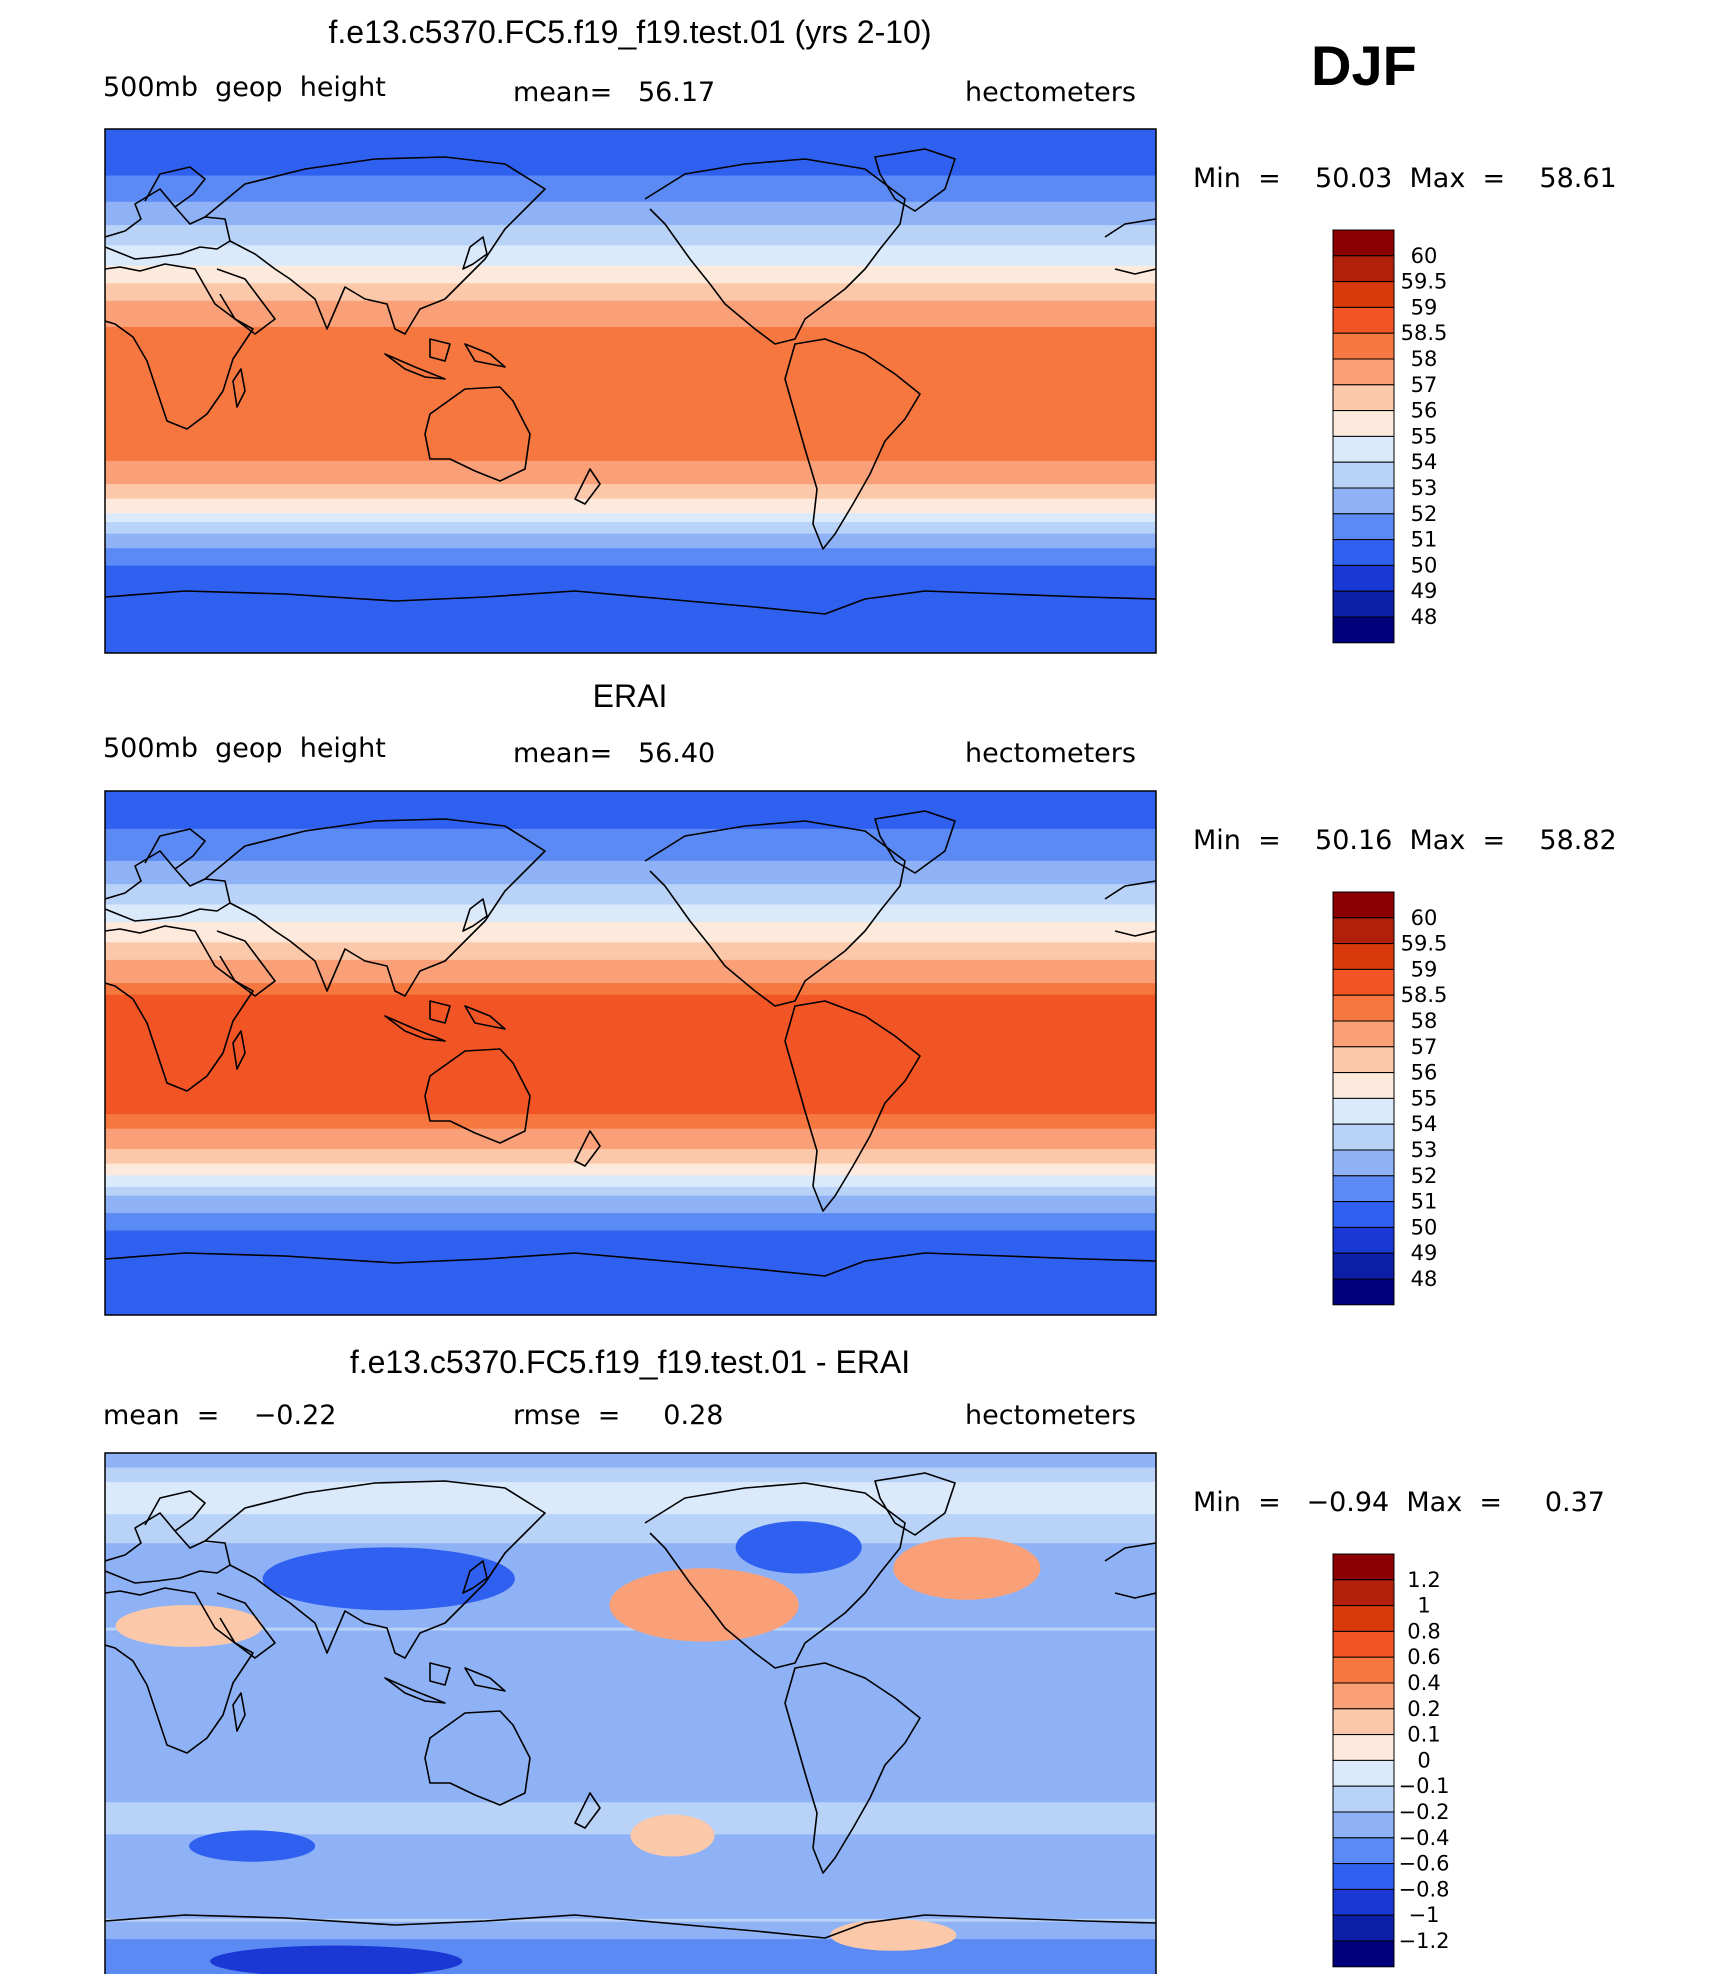  I want to click on colorbar-tick-label: 59, so click(1424, 307).